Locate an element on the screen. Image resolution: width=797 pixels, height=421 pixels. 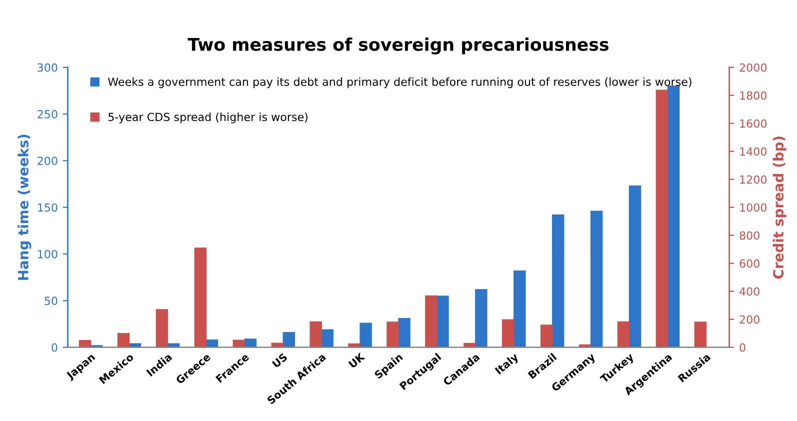
y2-tick-label: 800 is located at coordinates (750, 235).